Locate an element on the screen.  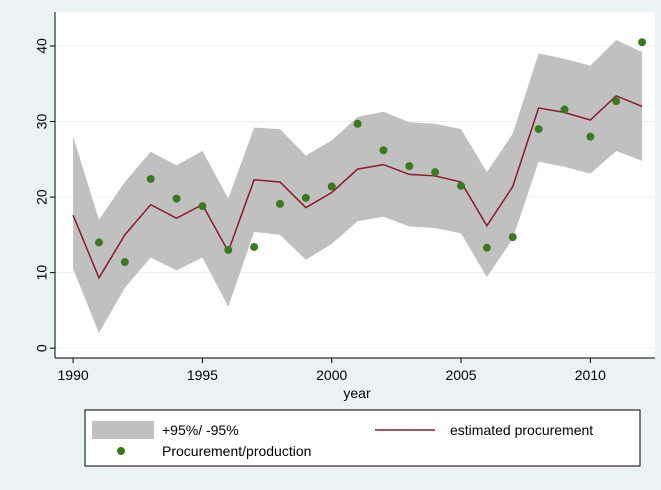
x-tick-label: 2000 is located at coordinates (331, 375).